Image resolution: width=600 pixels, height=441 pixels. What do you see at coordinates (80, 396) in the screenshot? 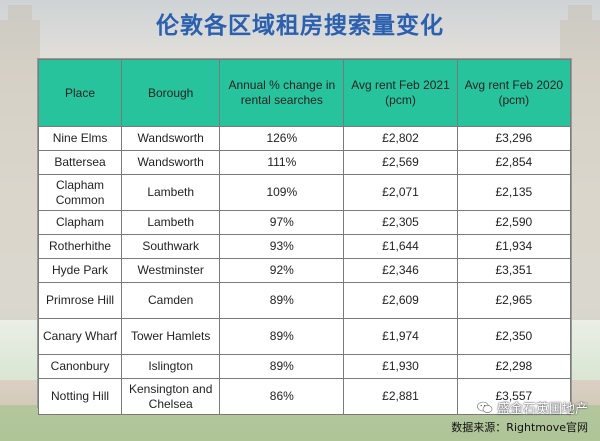
I see `cell-place: Notting Hill` at bounding box center [80, 396].